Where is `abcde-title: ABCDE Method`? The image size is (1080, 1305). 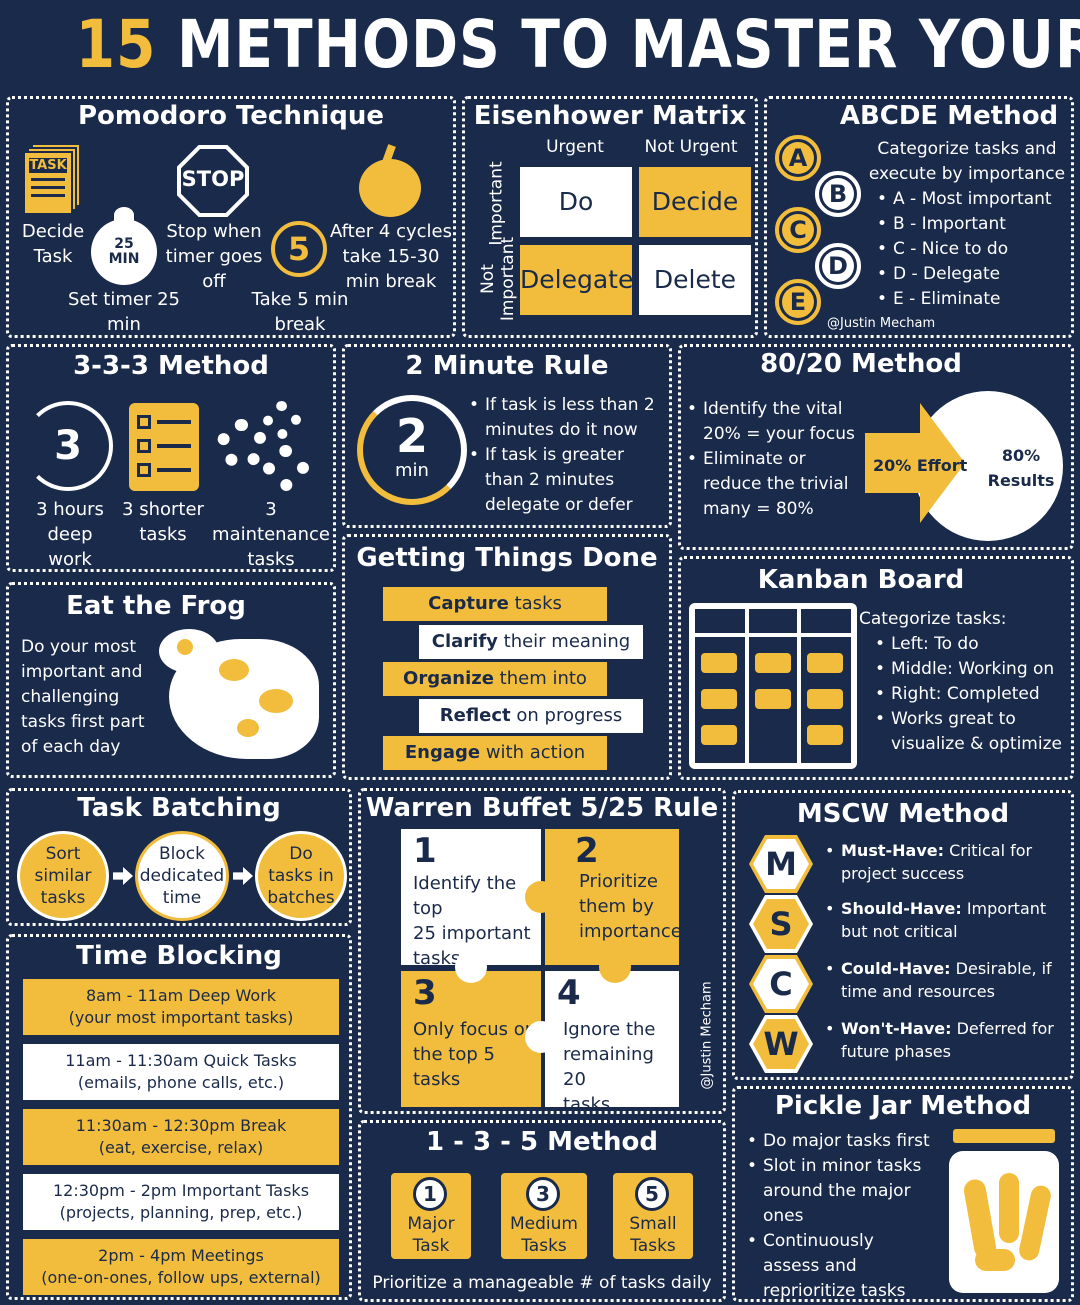 abcde-title: ABCDE Method is located at coordinates (949, 116).